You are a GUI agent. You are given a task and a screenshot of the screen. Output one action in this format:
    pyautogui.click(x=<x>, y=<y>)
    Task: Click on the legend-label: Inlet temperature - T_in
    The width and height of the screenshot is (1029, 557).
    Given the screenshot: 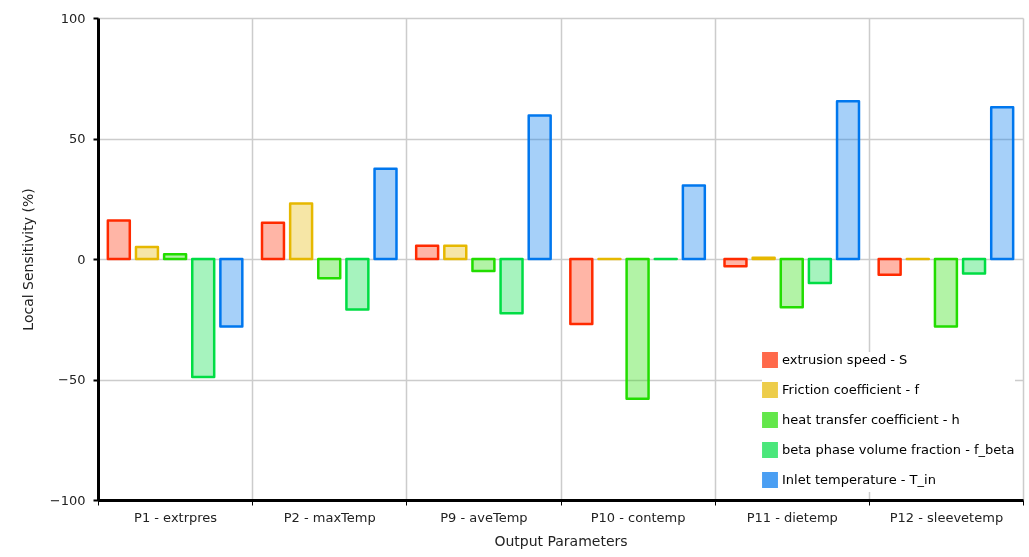 What is the action you would take?
    pyautogui.click(x=859, y=479)
    